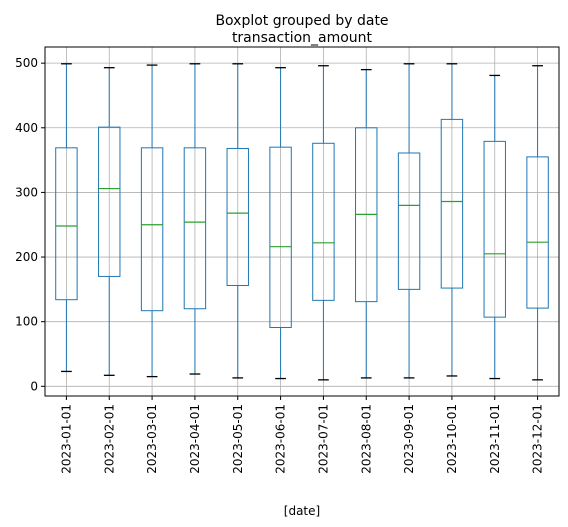 The height and width of the screenshot is (527, 568). What do you see at coordinates (26, 192) in the screenshot?
I see `y-tick-label: 300` at bounding box center [26, 192].